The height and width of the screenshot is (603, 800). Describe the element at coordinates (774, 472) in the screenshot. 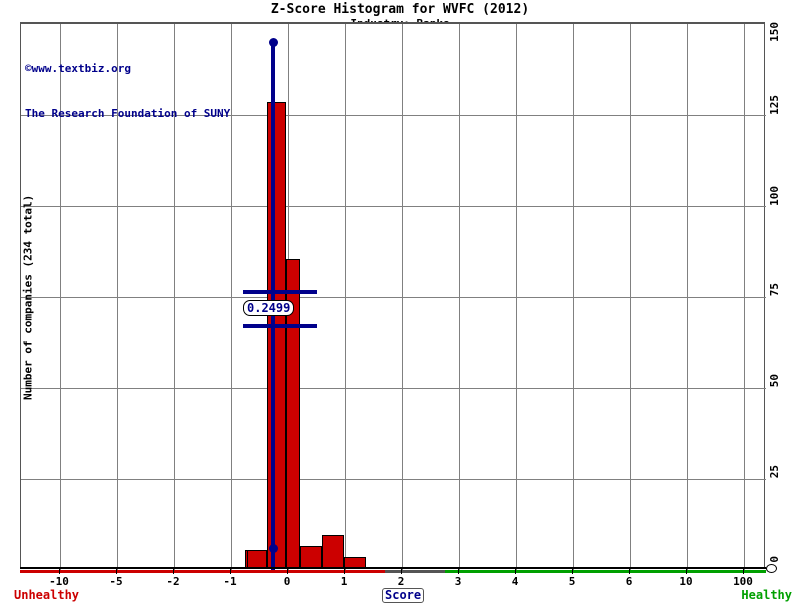

I see `y-tick-label: 25` at that location.